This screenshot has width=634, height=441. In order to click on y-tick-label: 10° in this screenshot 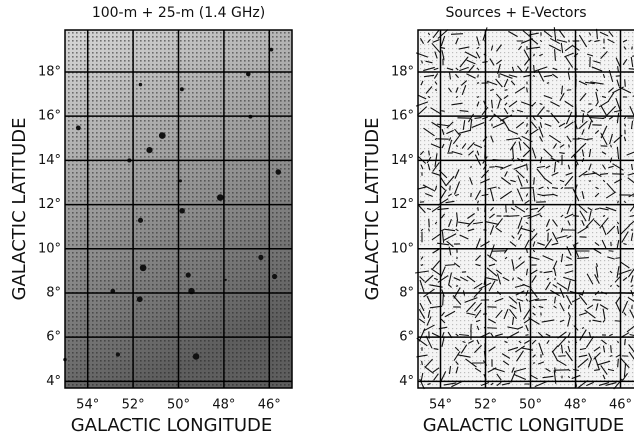, I will do `click(49, 248)`.